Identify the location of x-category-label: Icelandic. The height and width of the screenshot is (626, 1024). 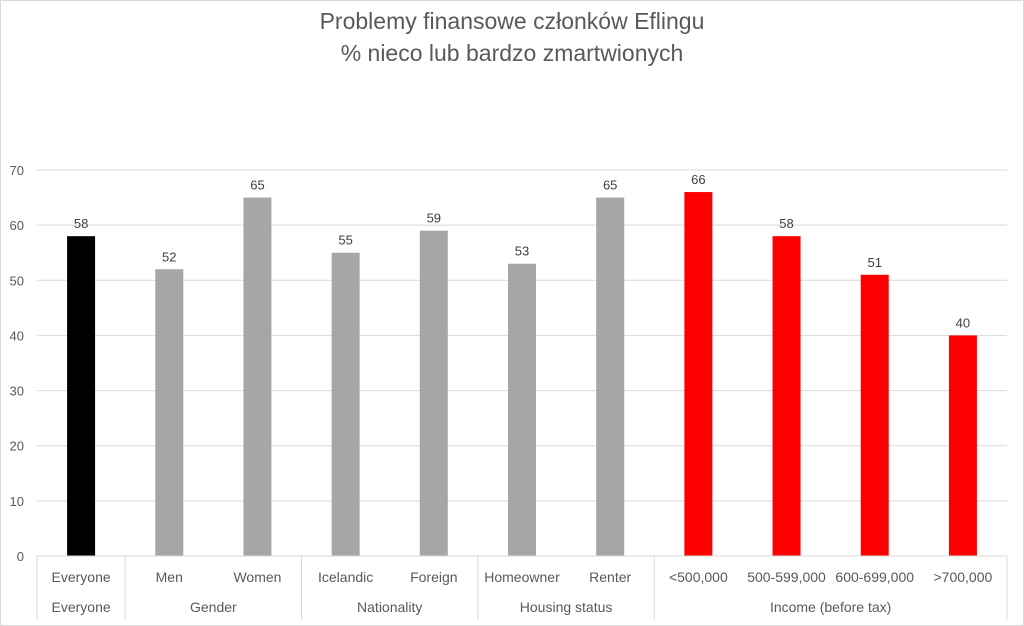
(345, 577).